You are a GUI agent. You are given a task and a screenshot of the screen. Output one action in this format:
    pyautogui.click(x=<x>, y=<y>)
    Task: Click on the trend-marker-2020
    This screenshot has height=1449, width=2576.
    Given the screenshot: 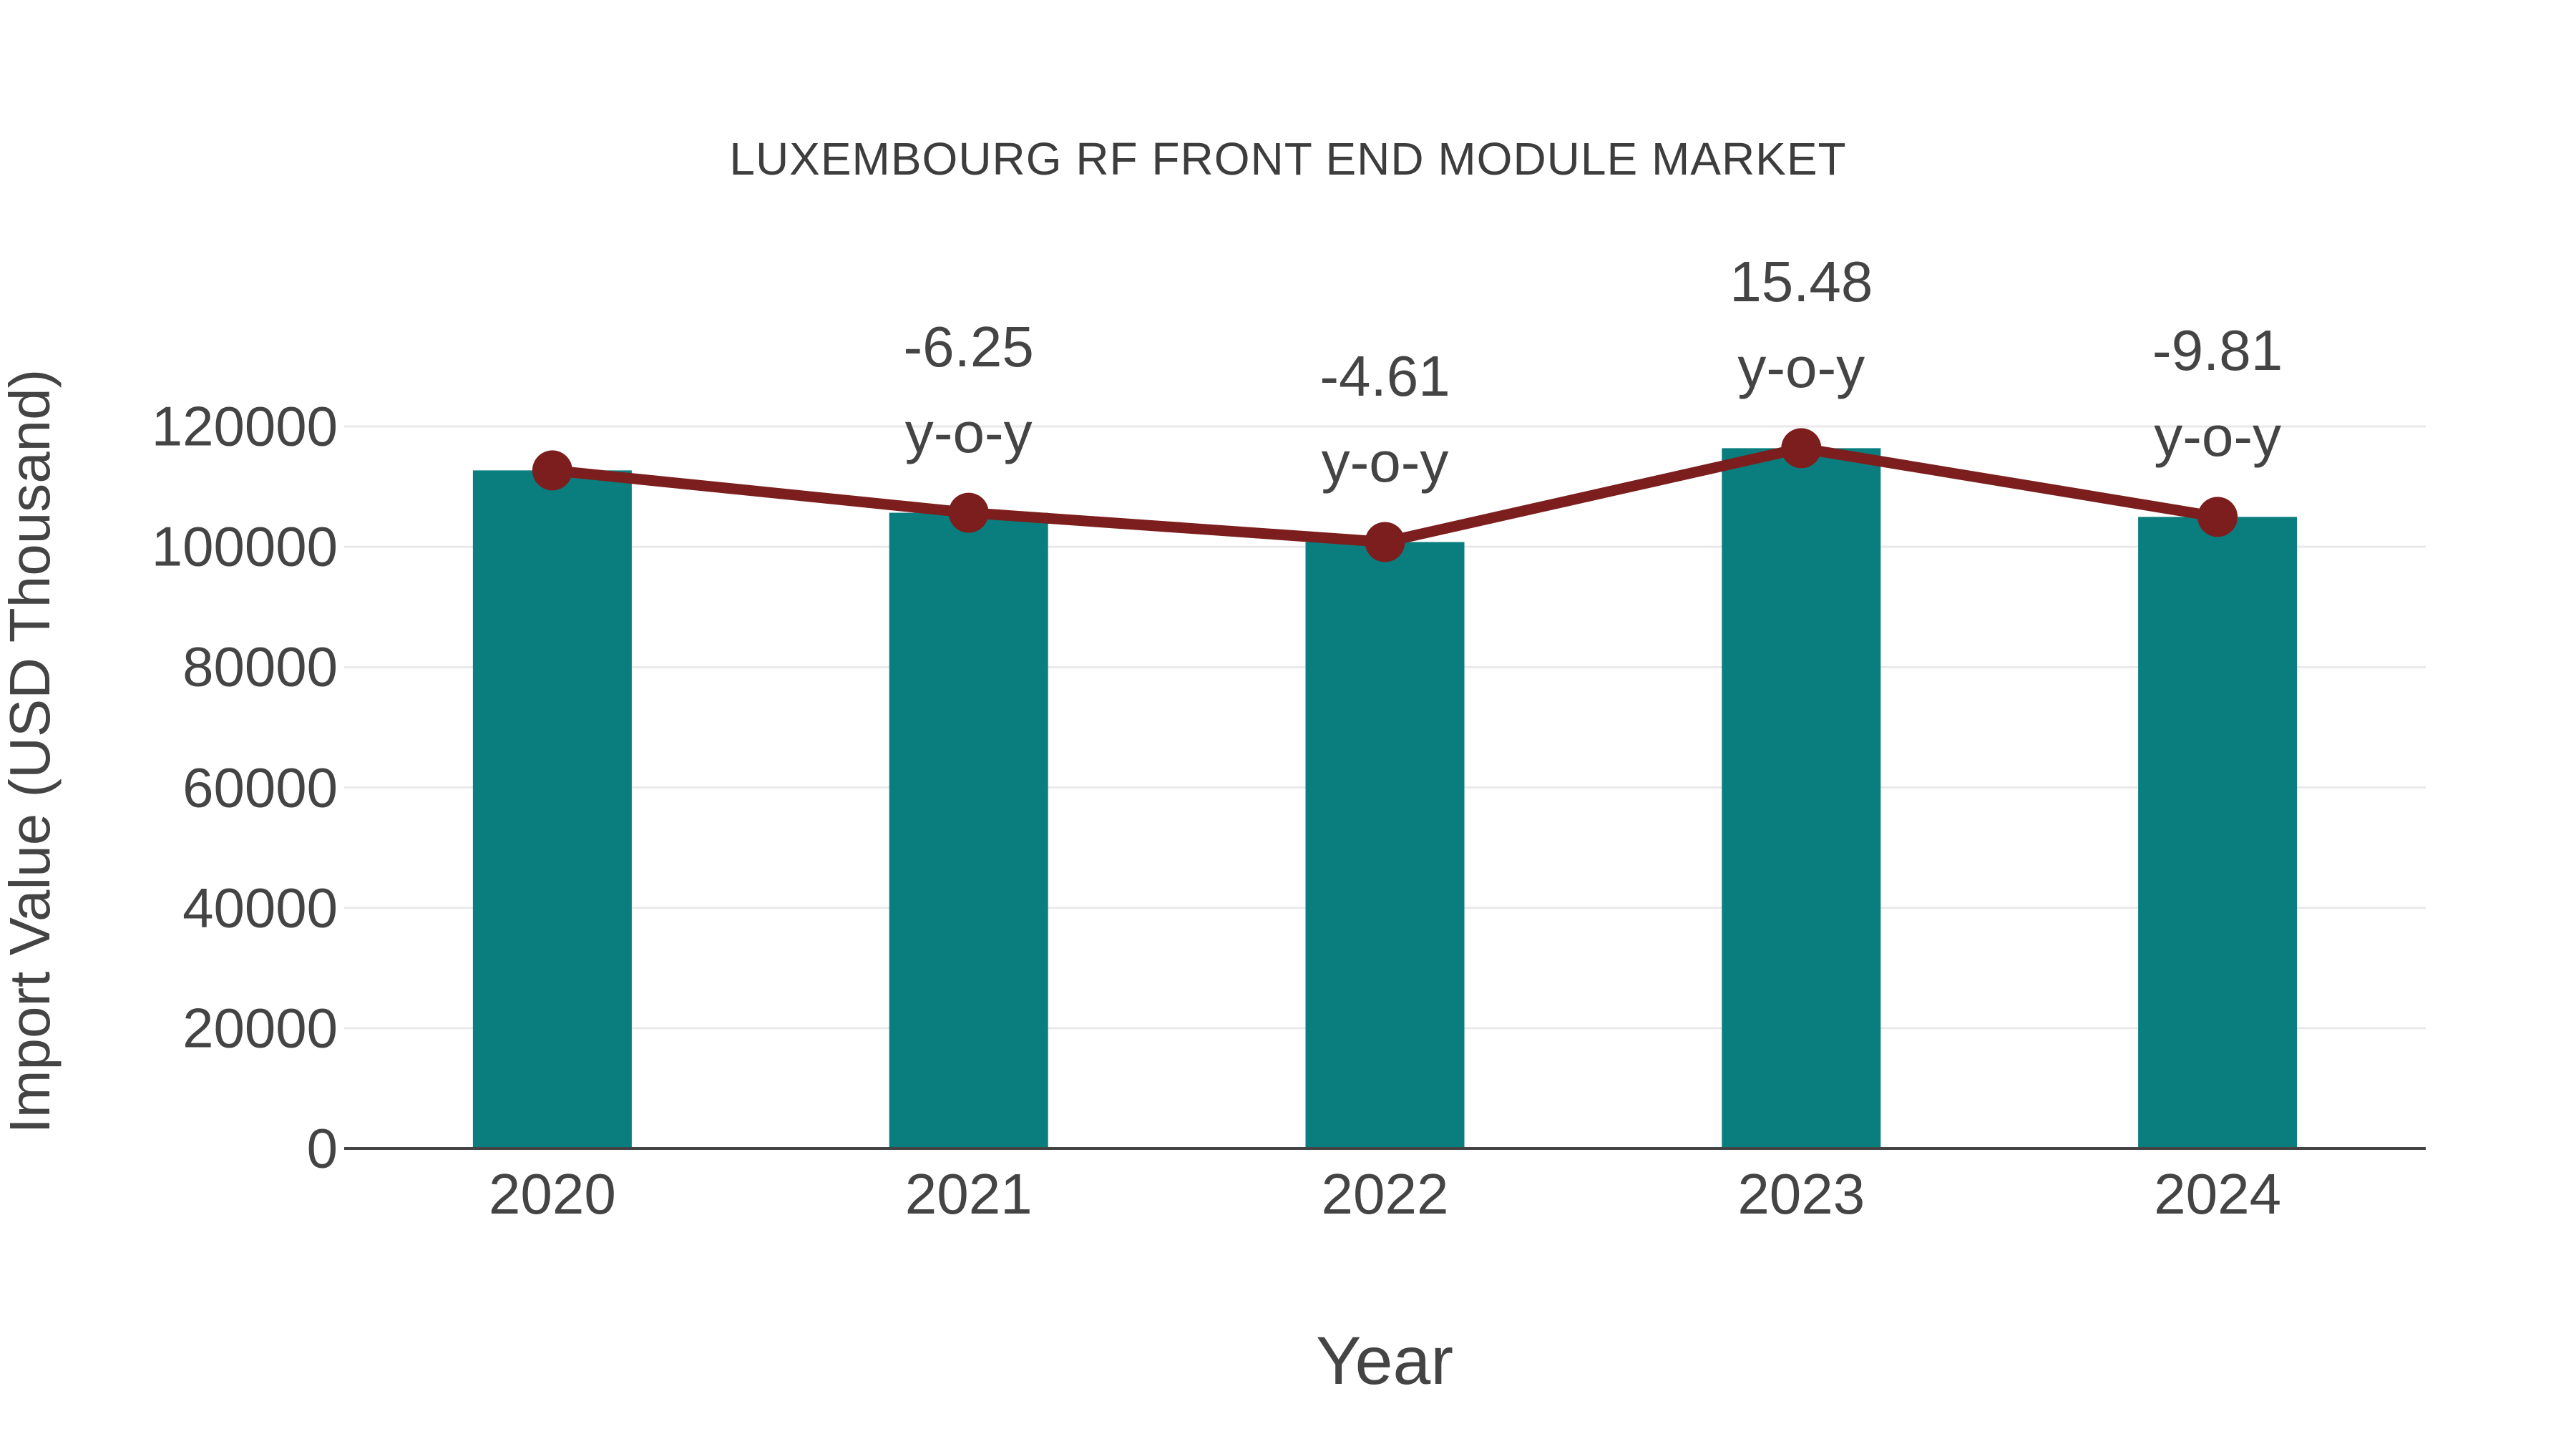 What is the action you would take?
    pyautogui.click(x=552, y=470)
    